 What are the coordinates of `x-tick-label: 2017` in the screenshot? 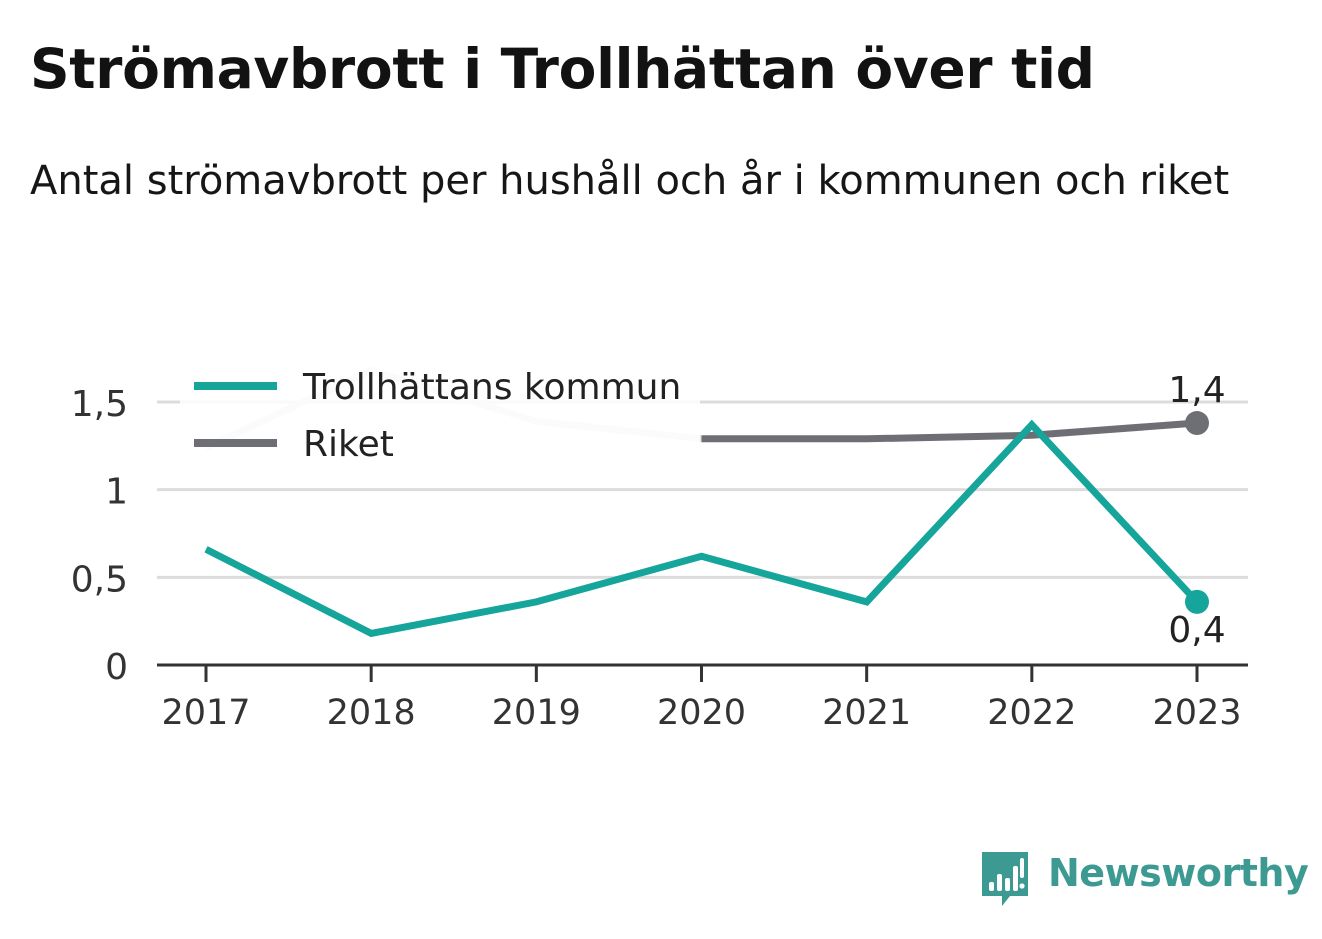 It's located at (205, 713).